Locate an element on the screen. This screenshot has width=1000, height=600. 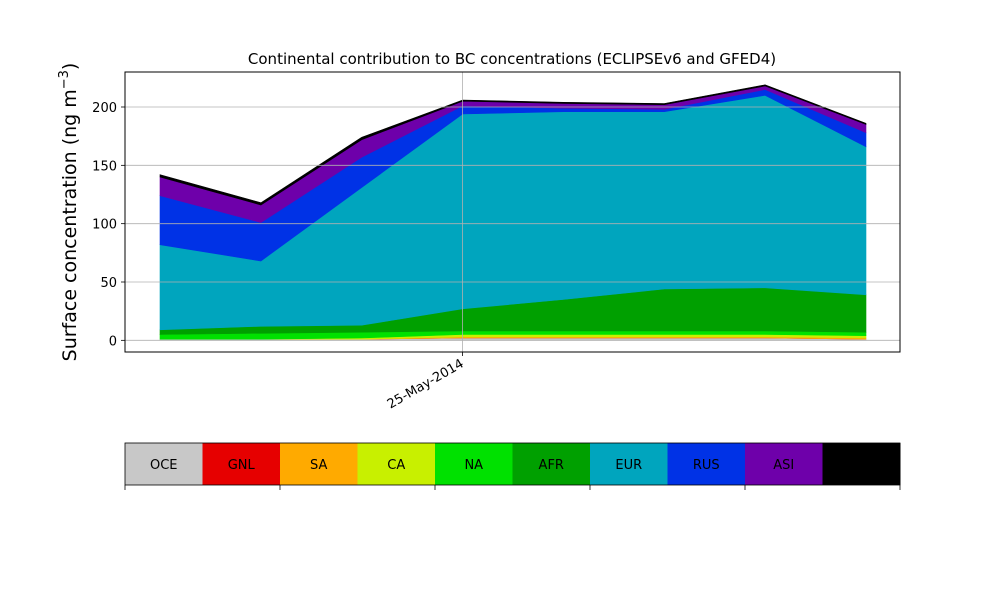
legend-label-ca: CA is located at coordinates (396, 465).